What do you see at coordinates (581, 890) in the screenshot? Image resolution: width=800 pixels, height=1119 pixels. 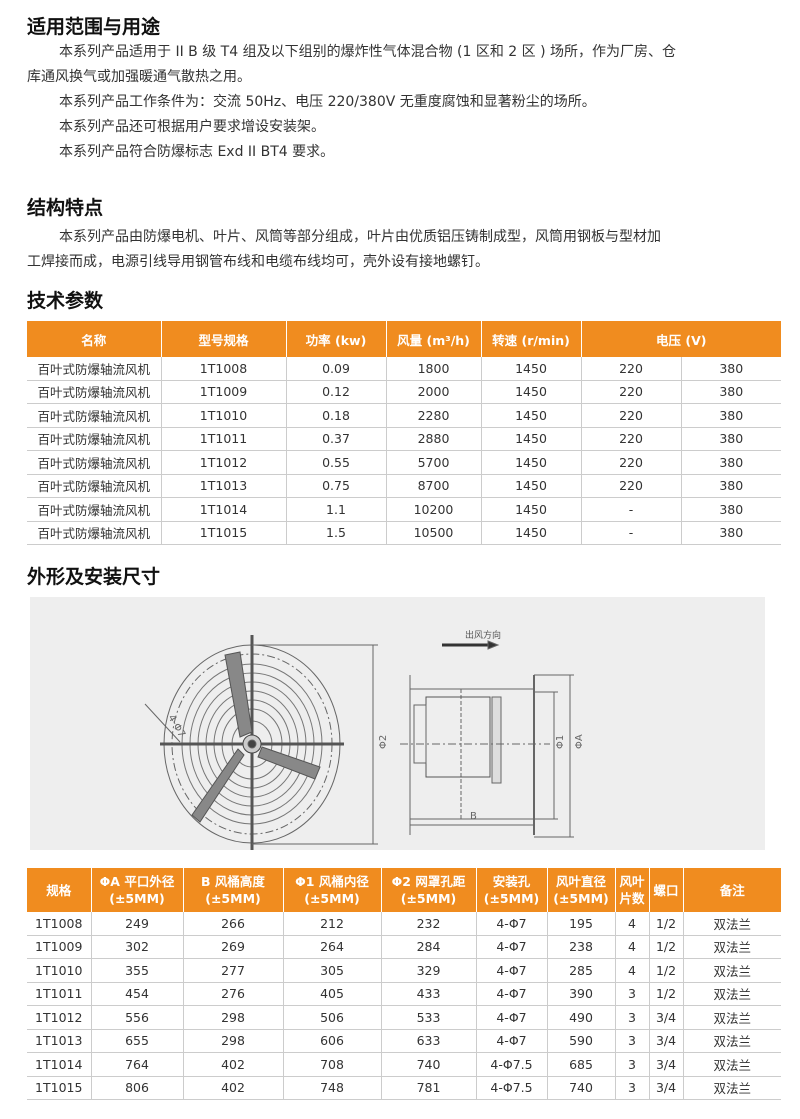 I see `col-header: 风叶直径 (±5MM)` at bounding box center [581, 890].